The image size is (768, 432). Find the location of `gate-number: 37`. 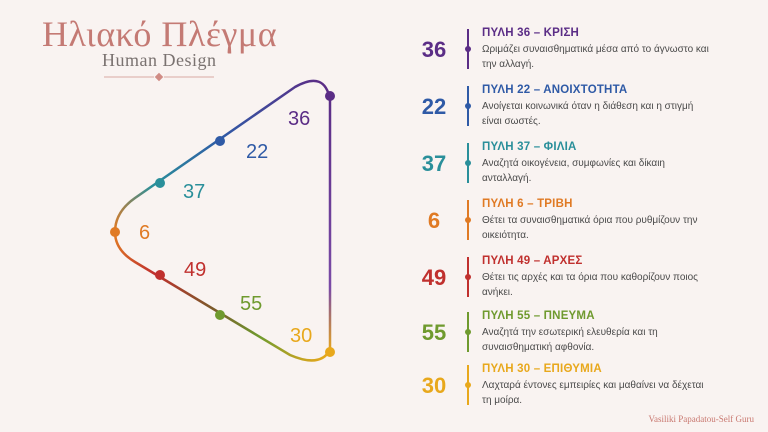

gate-number: 37 is located at coordinates (434, 163).